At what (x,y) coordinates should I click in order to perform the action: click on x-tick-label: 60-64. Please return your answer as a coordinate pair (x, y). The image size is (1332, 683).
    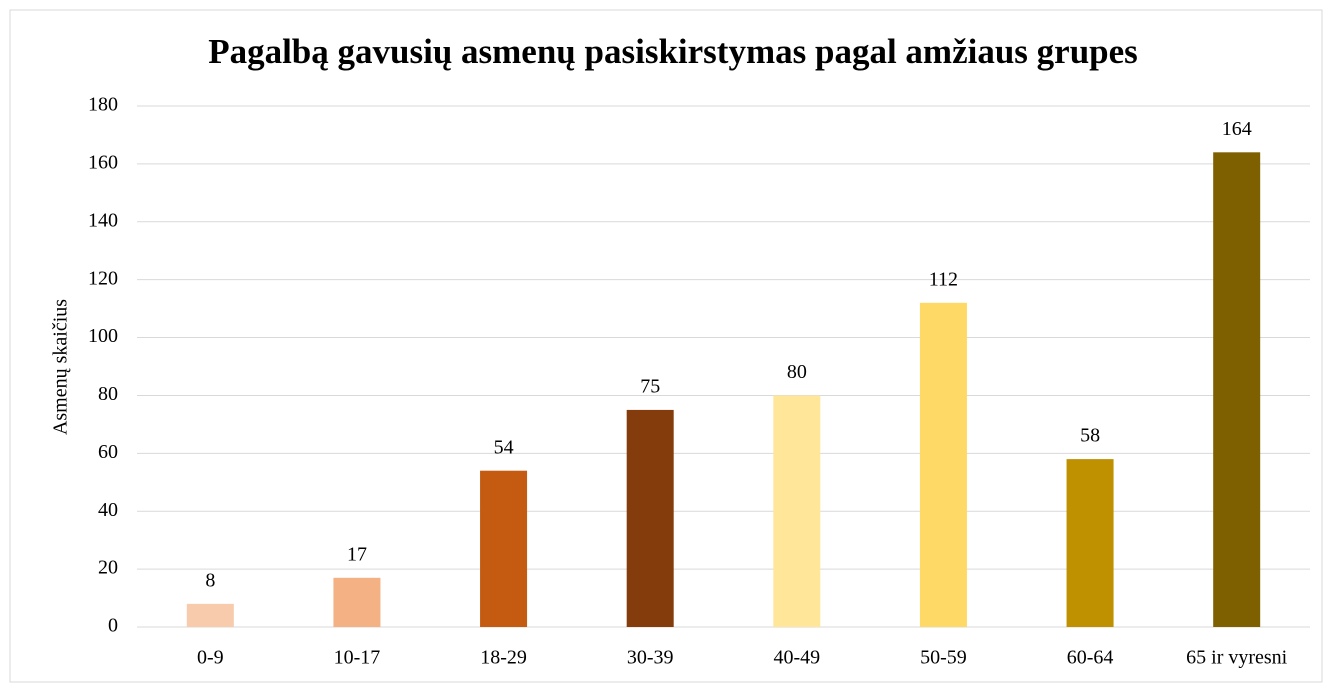
    Looking at the image, I should click on (1090, 658).